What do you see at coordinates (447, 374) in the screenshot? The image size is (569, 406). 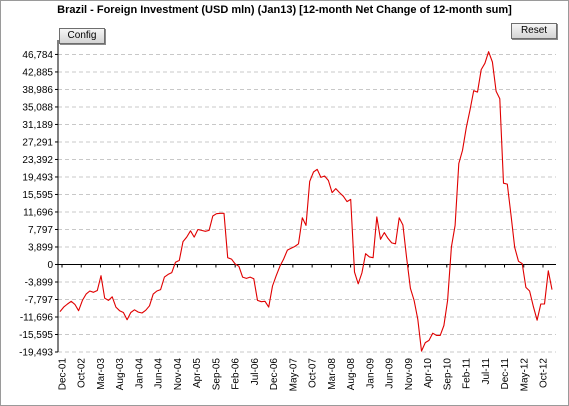 I see `x-tick-label: Sep-10` at bounding box center [447, 374].